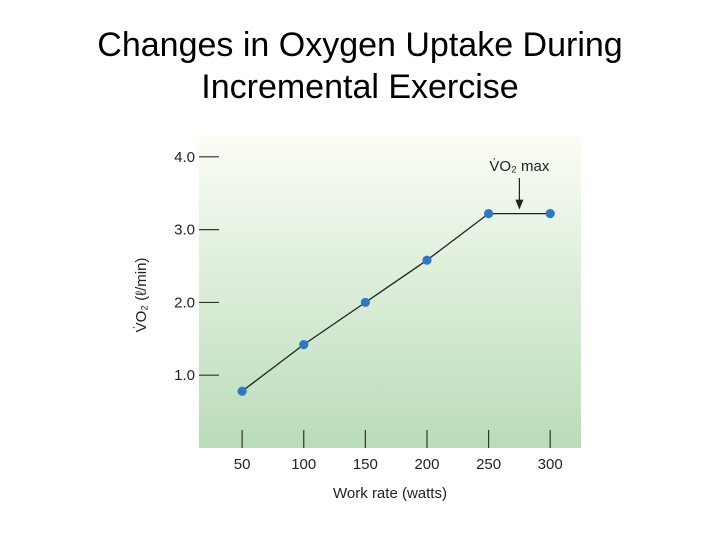 The width and height of the screenshot is (720, 540). What do you see at coordinates (184, 230) in the screenshot?
I see `y-tick-label: 3.0` at bounding box center [184, 230].